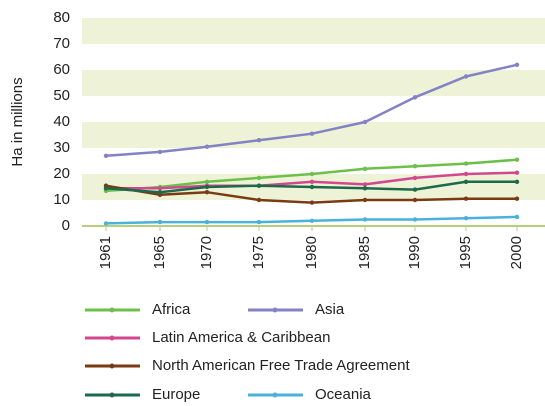 The width and height of the screenshot is (545, 406). I want to click on legend-label: Asia, so click(330, 309).